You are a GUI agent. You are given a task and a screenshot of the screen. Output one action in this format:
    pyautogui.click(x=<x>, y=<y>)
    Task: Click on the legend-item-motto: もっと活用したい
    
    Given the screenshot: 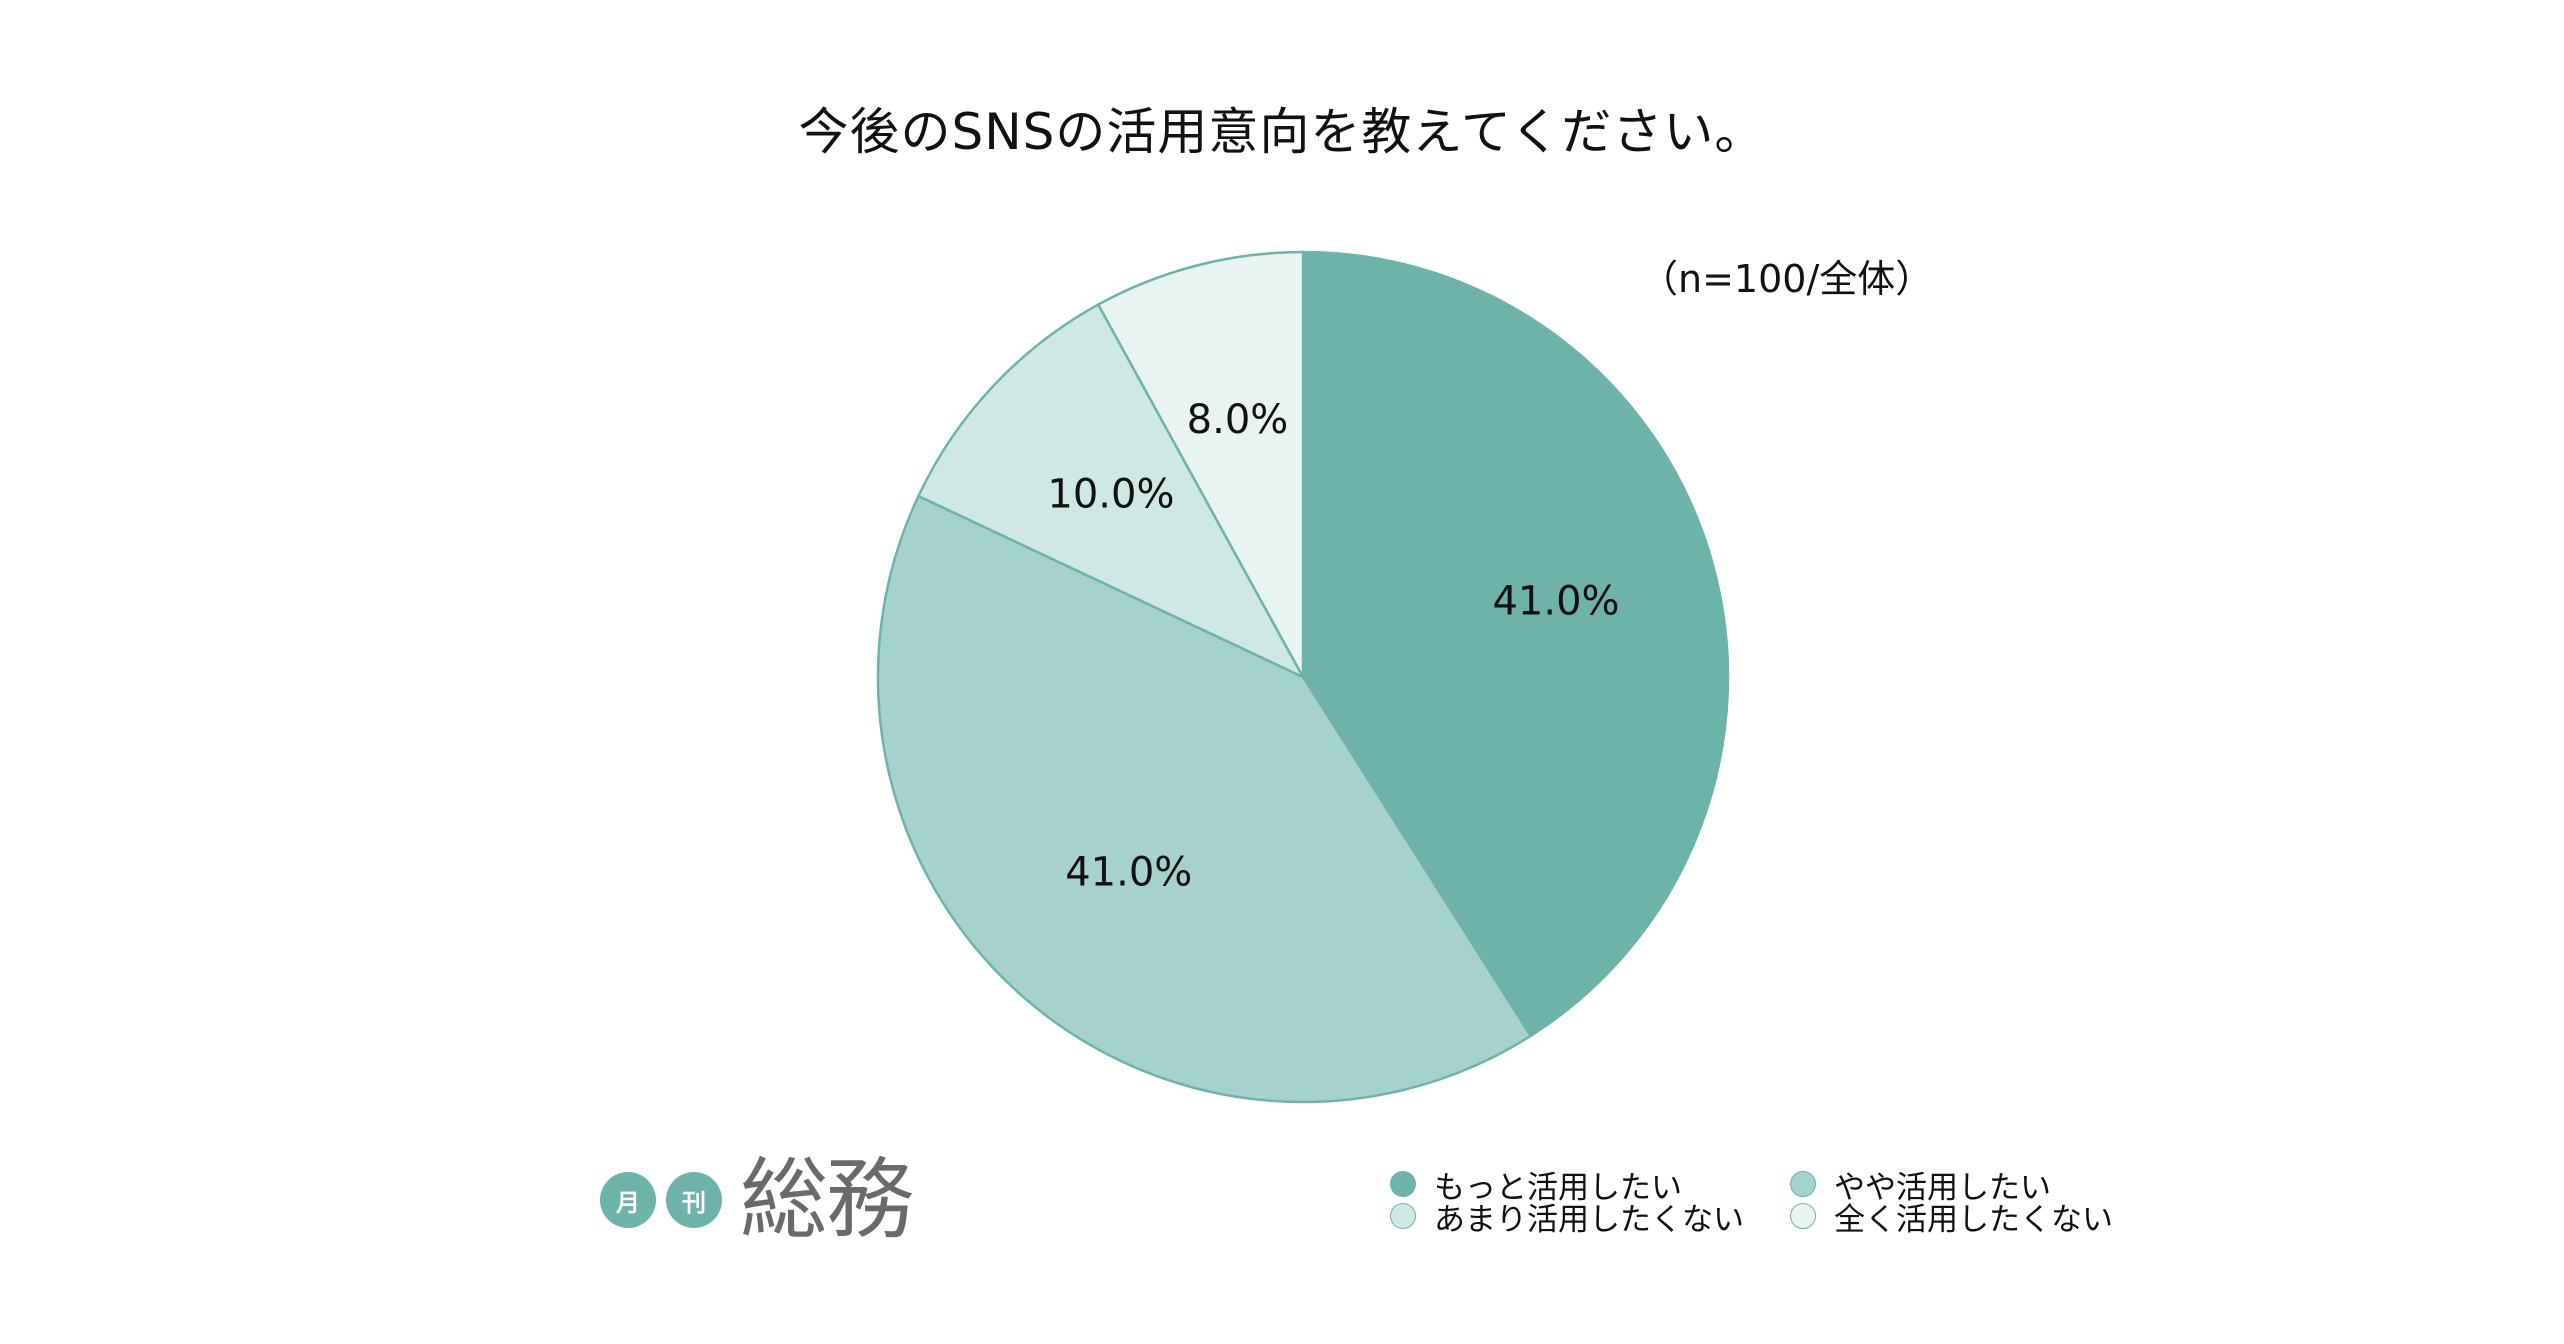 What is the action you would take?
    pyautogui.click(x=1590, y=1187)
    